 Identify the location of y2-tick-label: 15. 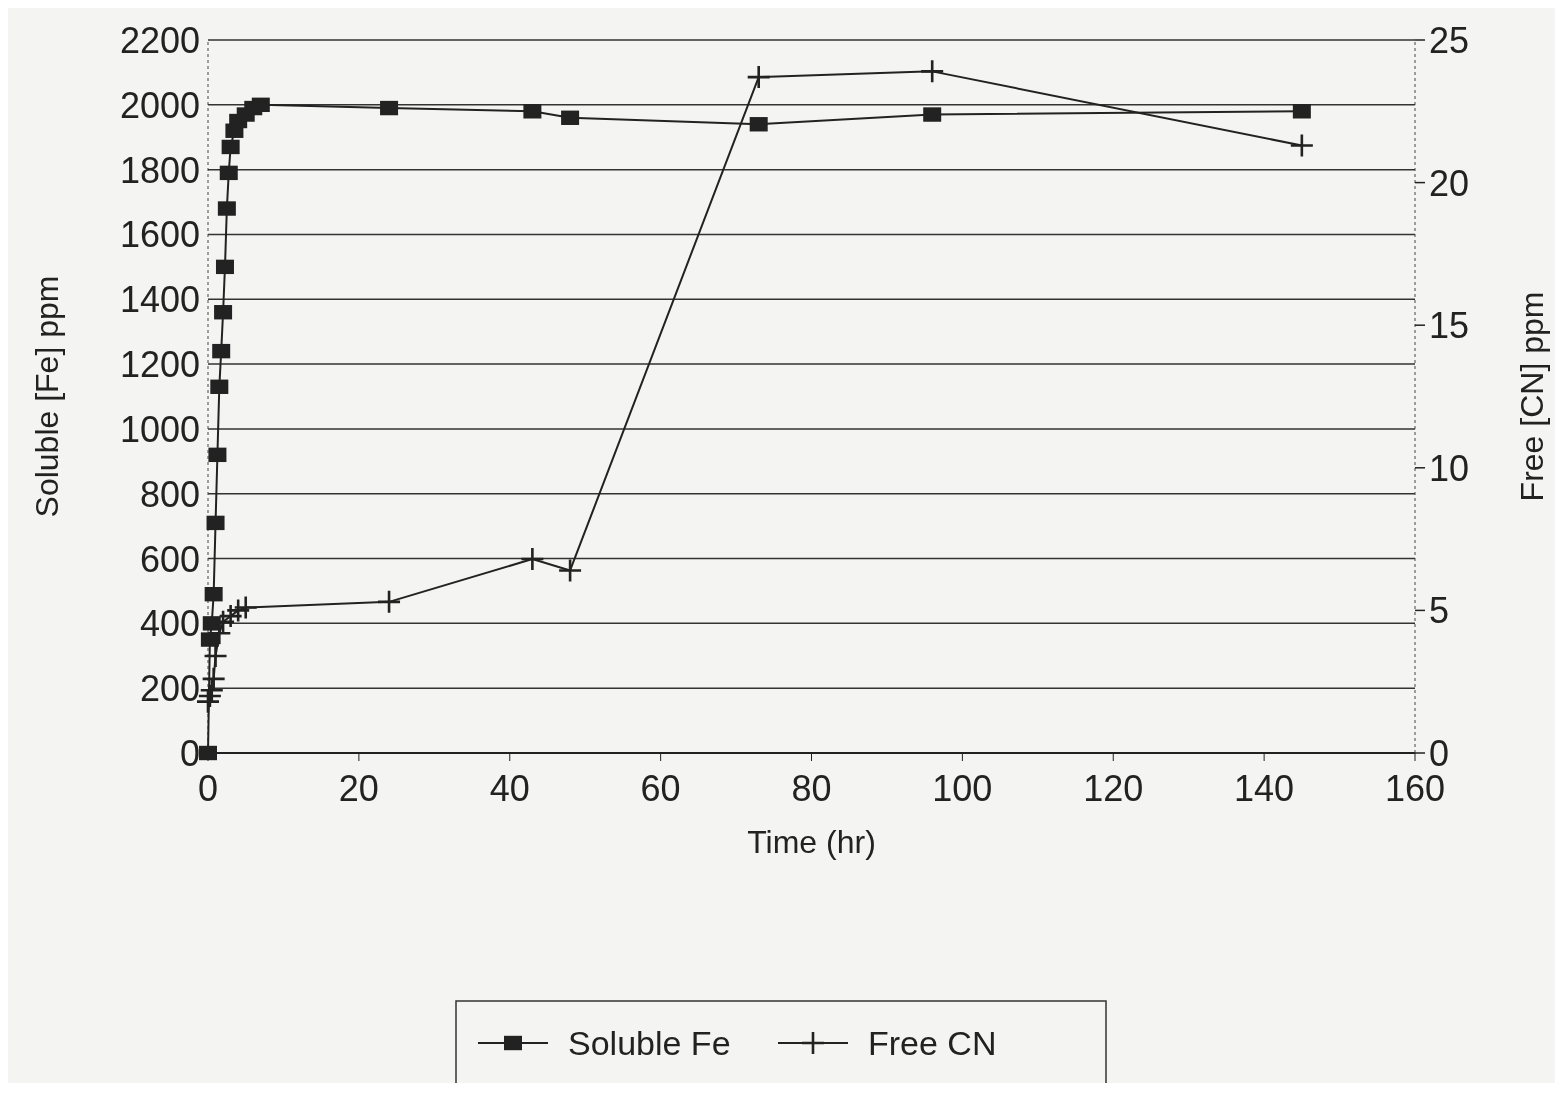
(1449, 326).